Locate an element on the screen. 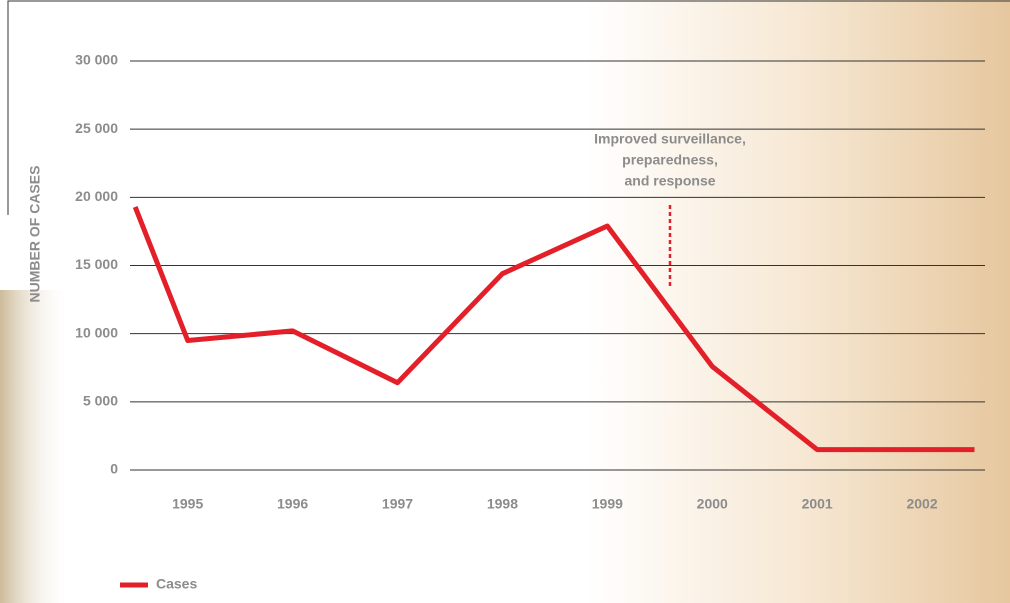 This screenshot has width=1010, height=603. annotation-line: Improved surveillance, is located at coordinates (670, 139).